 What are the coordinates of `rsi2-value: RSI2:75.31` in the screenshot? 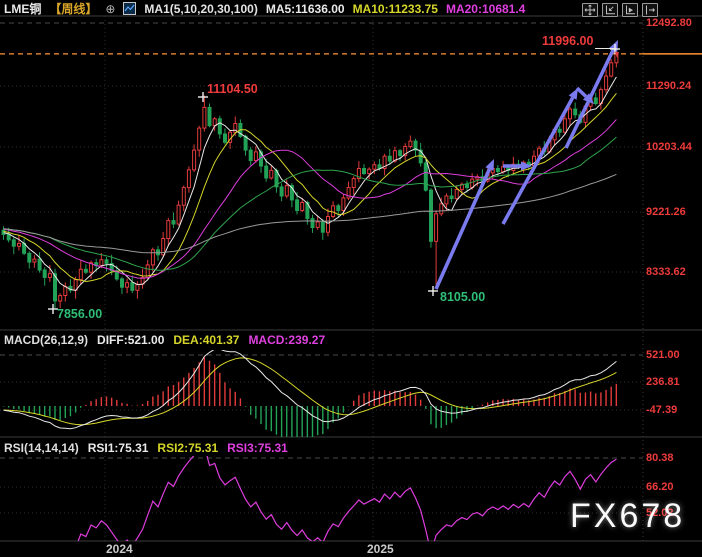 It's located at (188, 448).